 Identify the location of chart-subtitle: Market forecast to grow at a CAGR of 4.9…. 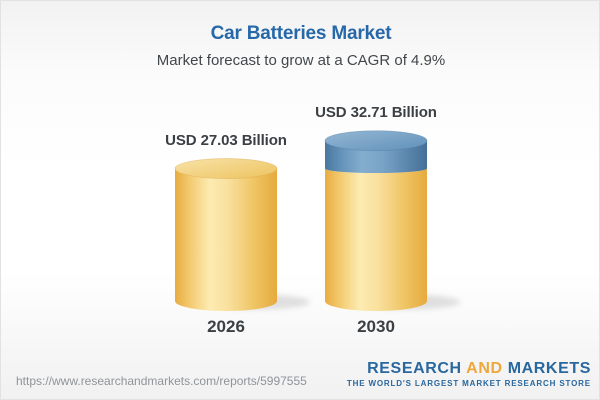
(301, 60).